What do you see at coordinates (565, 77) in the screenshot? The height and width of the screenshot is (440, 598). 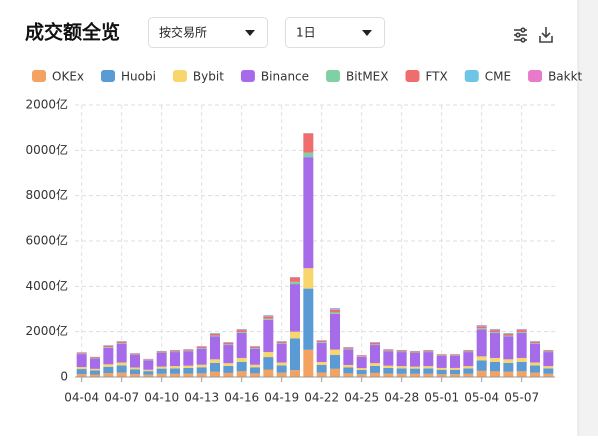 I see `legend-label: Bakkt` at bounding box center [565, 77].